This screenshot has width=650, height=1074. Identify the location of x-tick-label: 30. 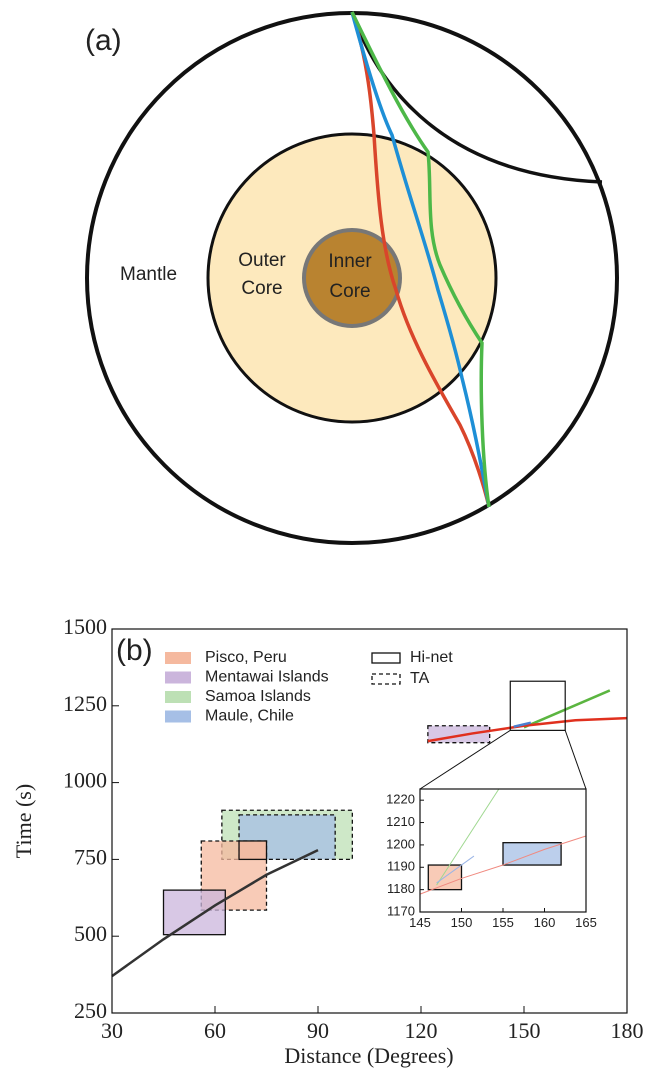
(112, 1030).